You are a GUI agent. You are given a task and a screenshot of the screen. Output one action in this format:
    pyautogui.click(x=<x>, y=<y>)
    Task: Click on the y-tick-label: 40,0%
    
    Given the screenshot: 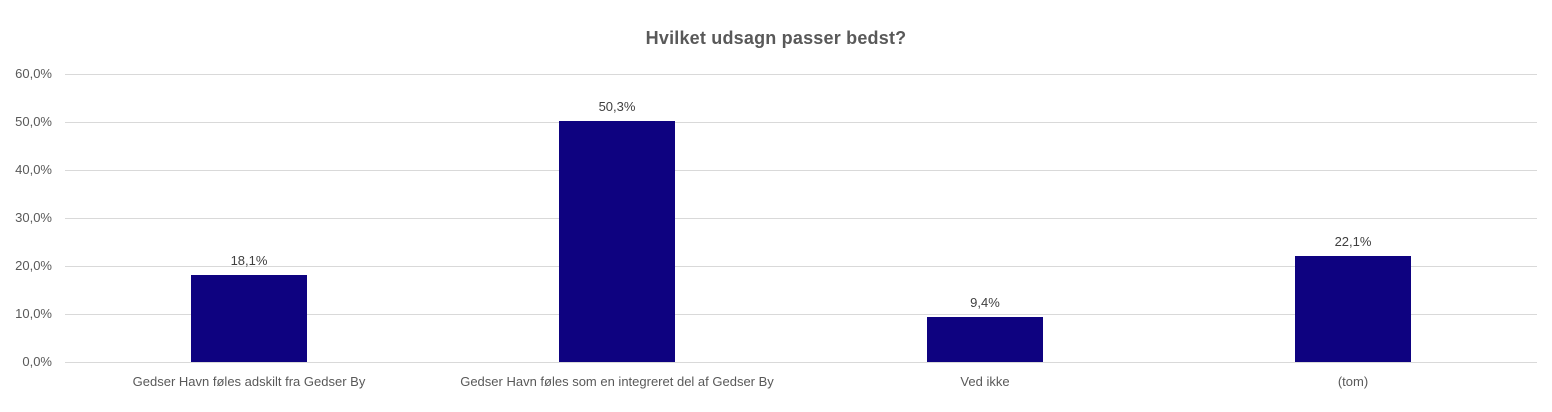 What is the action you would take?
    pyautogui.click(x=33, y=169)
    